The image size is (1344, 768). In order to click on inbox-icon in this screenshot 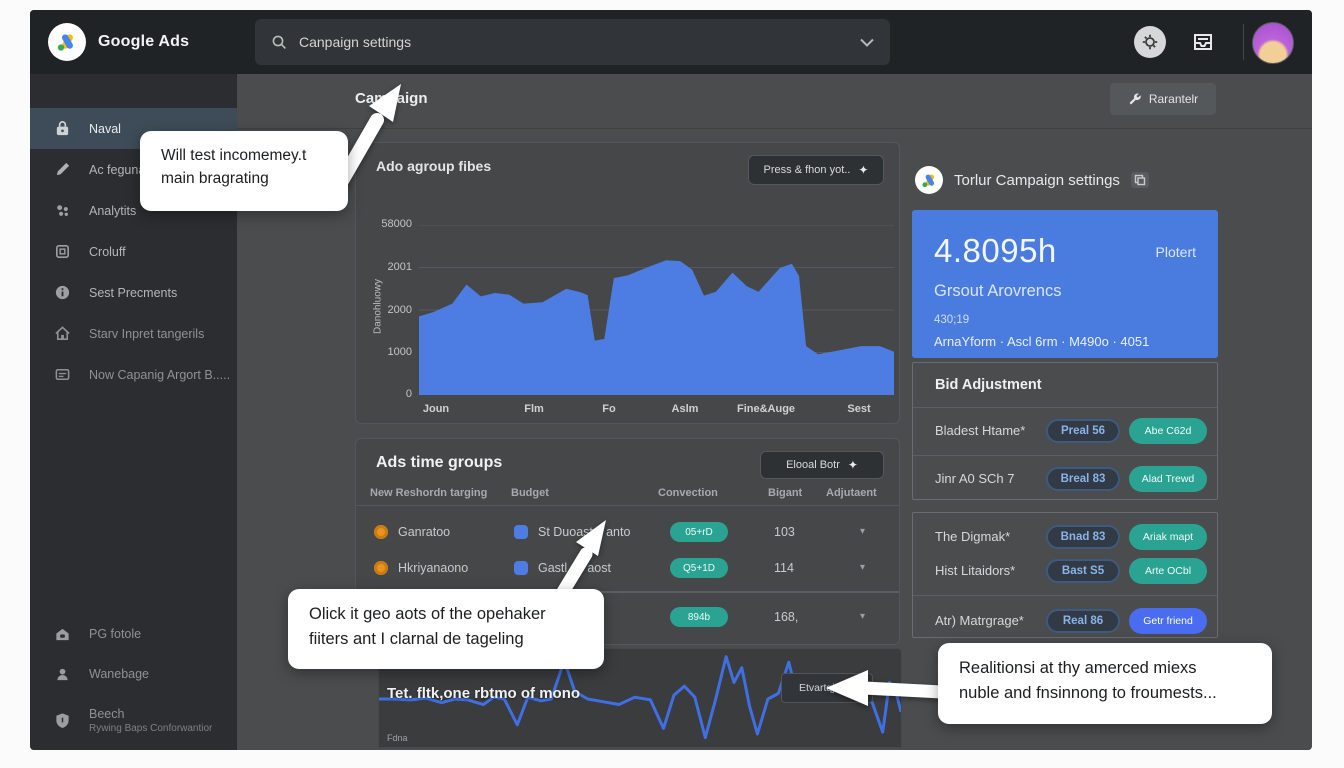, I will do `click(1203, 42)`.